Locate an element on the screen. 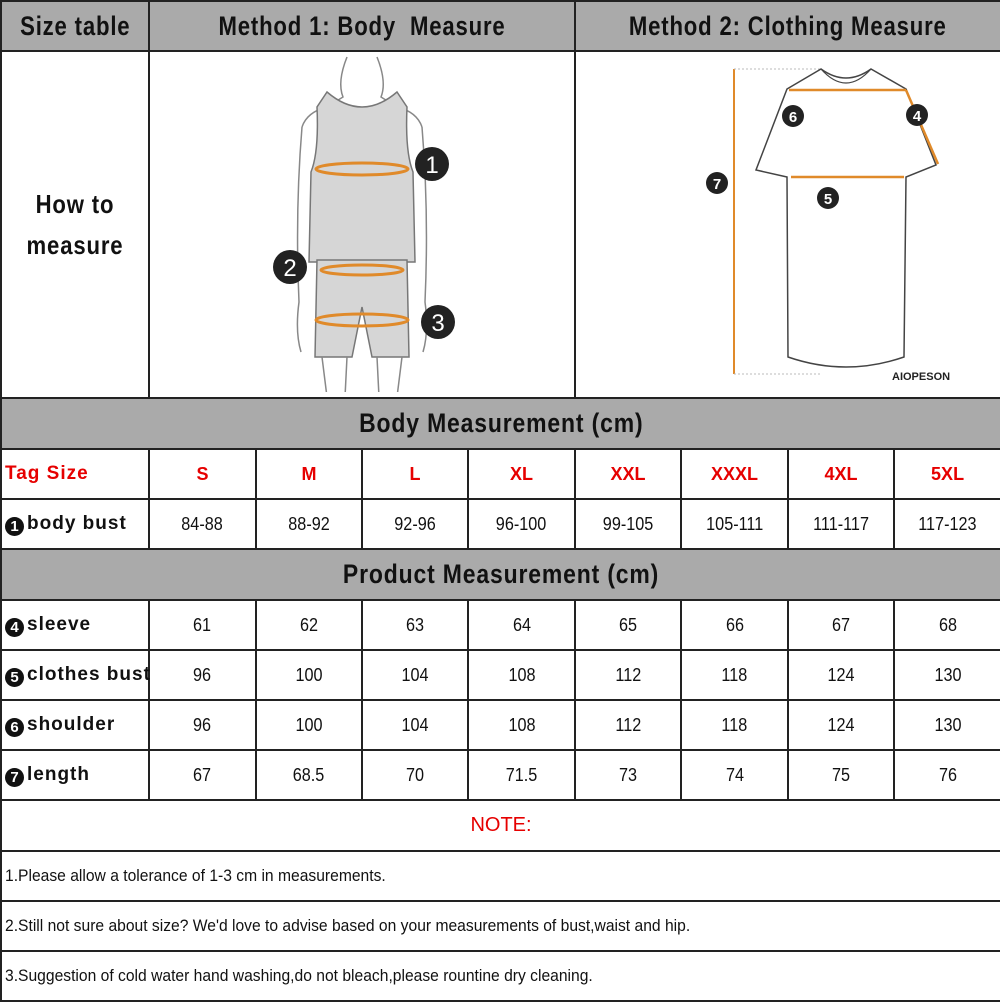 Image resolution: width=1000 pixels, height=1002 pixels. row-label-text: shoulder is located at coordinates (71, 724).